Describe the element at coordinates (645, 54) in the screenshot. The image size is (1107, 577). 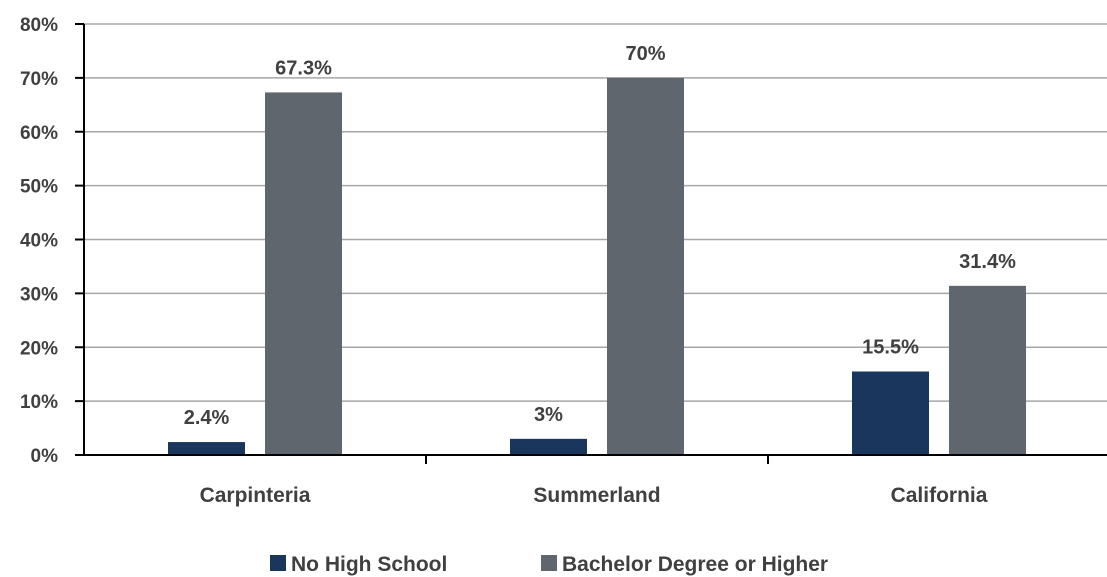
I see `data-label: 70%` at that location.